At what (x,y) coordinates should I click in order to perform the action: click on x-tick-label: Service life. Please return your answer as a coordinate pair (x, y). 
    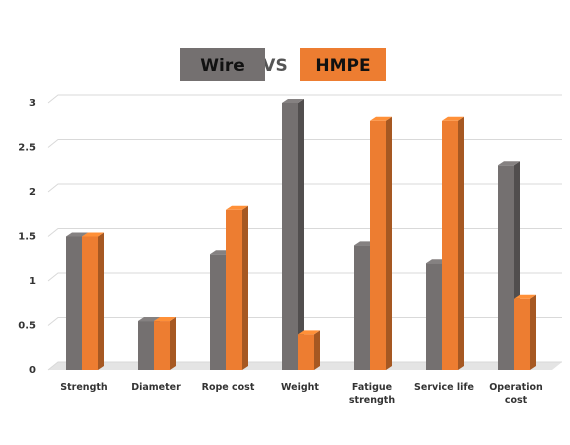
    Looking at the image, I should click on (444, 387).